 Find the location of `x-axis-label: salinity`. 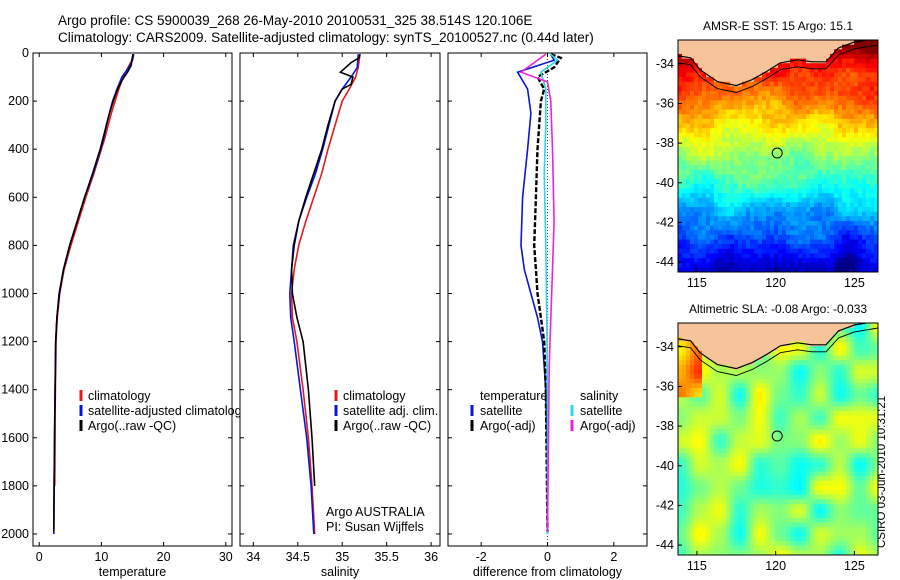

x-axis-label: salinity is located at coordinates (340, 572).